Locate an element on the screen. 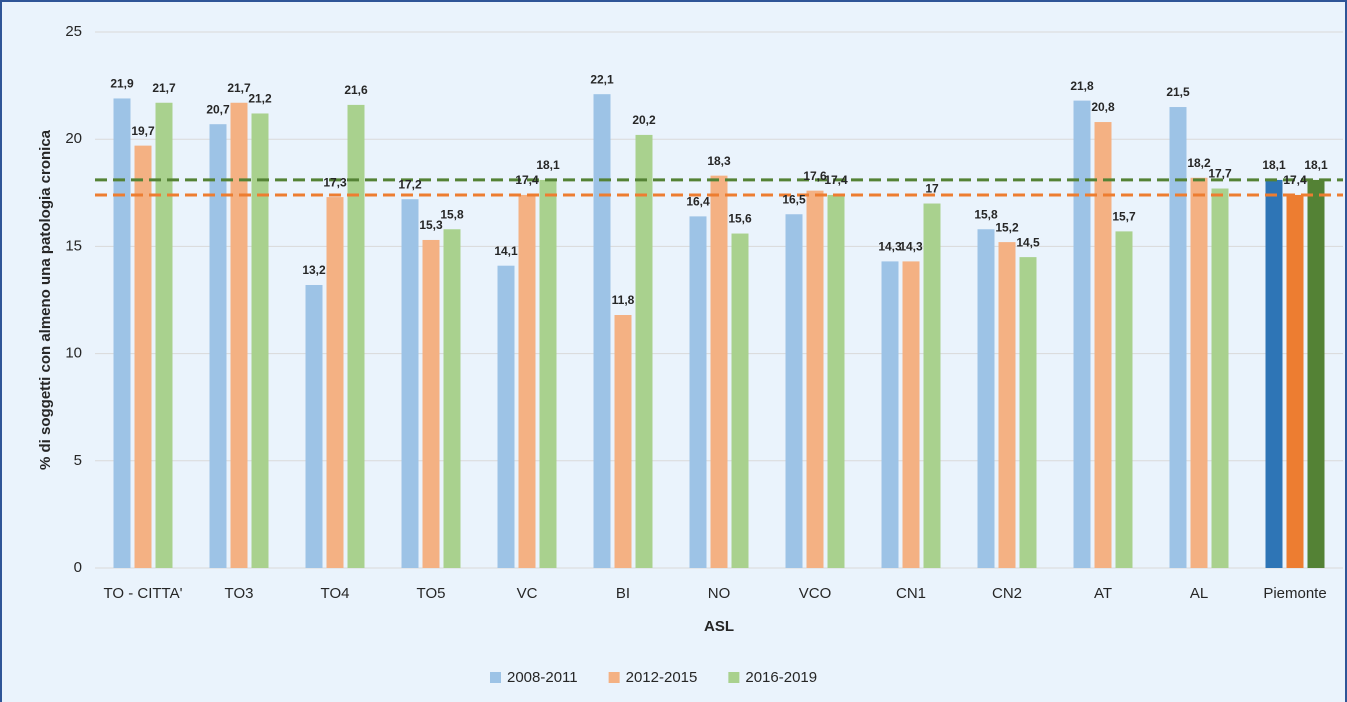 Image resolution: width=1347 pixels, height=702 pixels. x-tick-label: CN2 is located at coordinates (1007, 593).